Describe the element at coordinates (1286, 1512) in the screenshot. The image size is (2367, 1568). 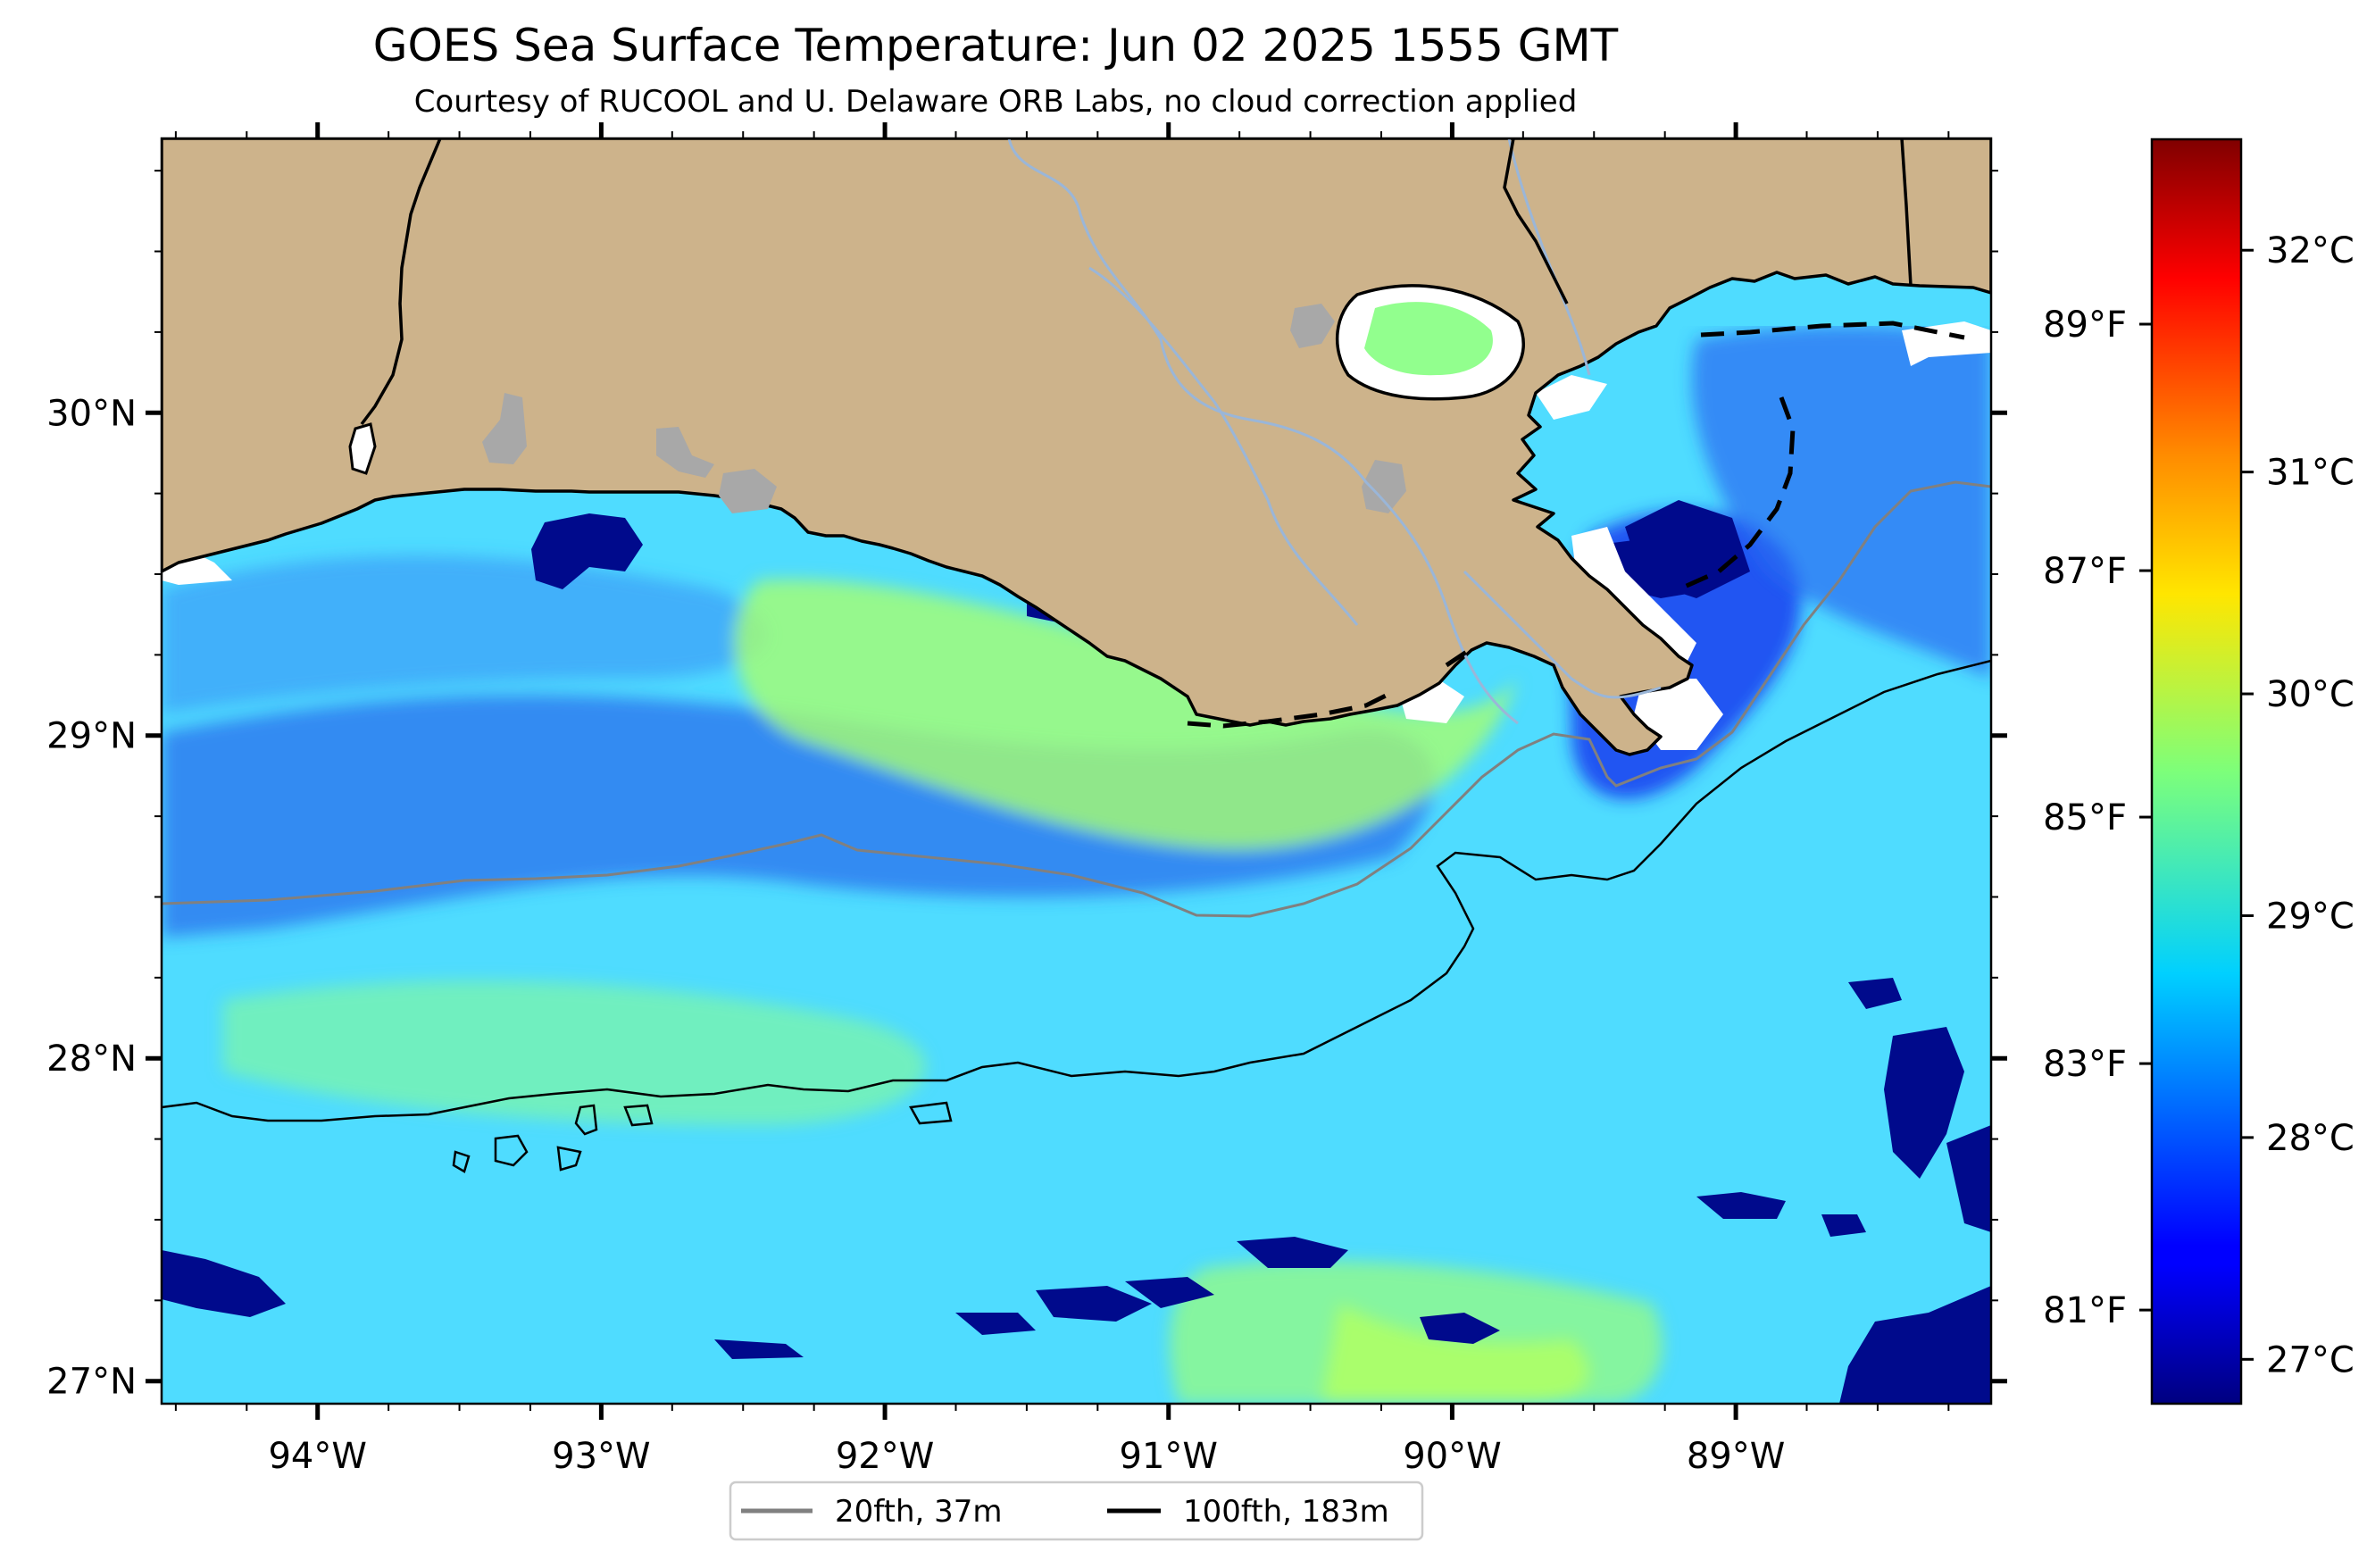
I see `legend-label-100fth: 100fth, 183m` at that location.